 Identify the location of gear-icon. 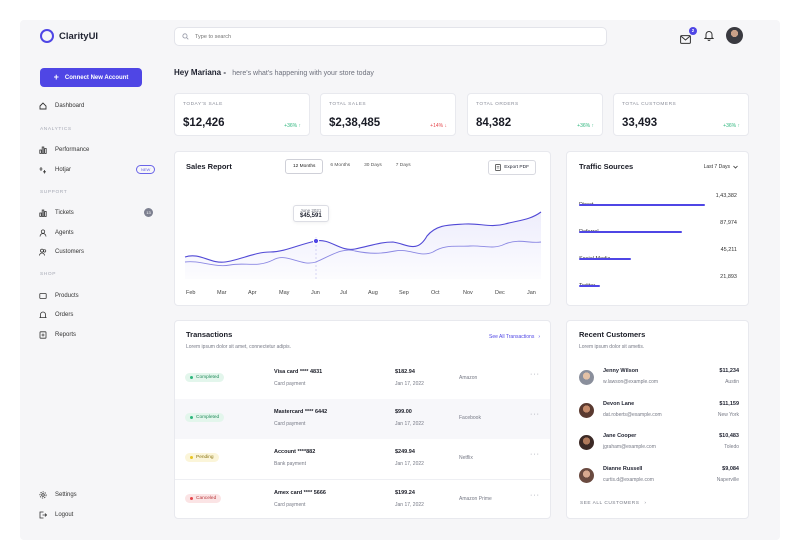
(43, 495).